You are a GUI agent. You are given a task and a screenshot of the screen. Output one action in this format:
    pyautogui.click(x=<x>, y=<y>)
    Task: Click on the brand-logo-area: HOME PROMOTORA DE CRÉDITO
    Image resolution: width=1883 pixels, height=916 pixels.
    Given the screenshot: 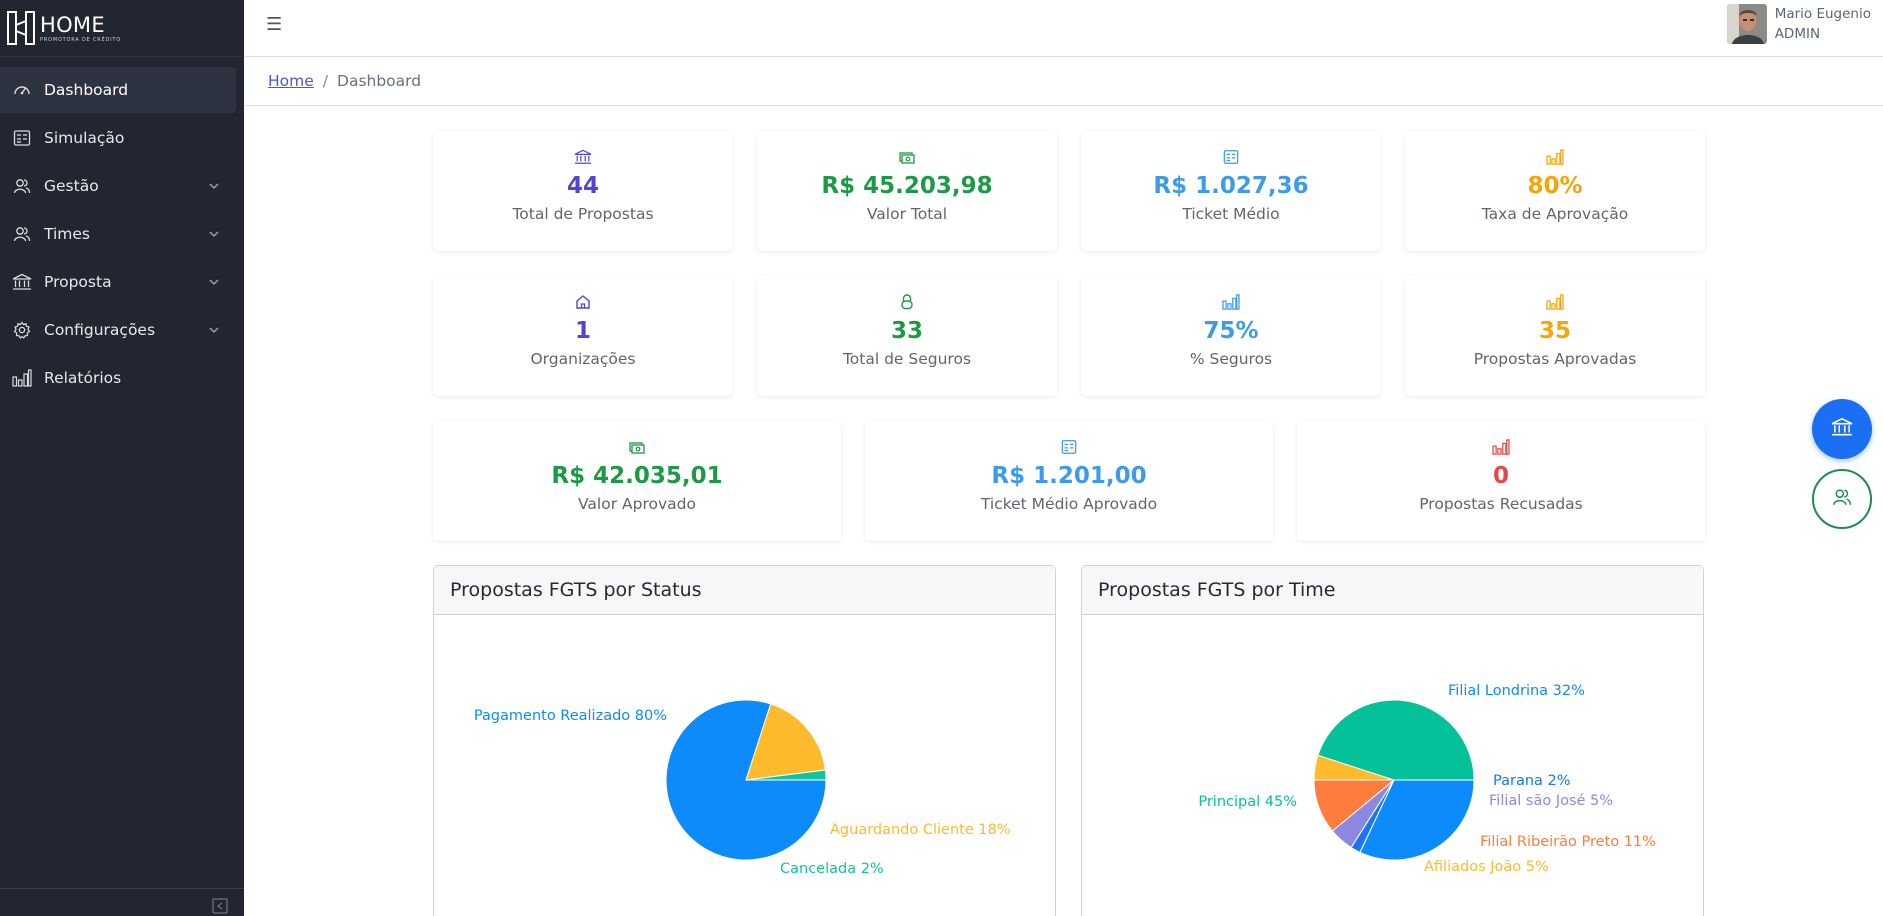 What is the action you would take?
    pyautogui.click(x=122, y=28)
    